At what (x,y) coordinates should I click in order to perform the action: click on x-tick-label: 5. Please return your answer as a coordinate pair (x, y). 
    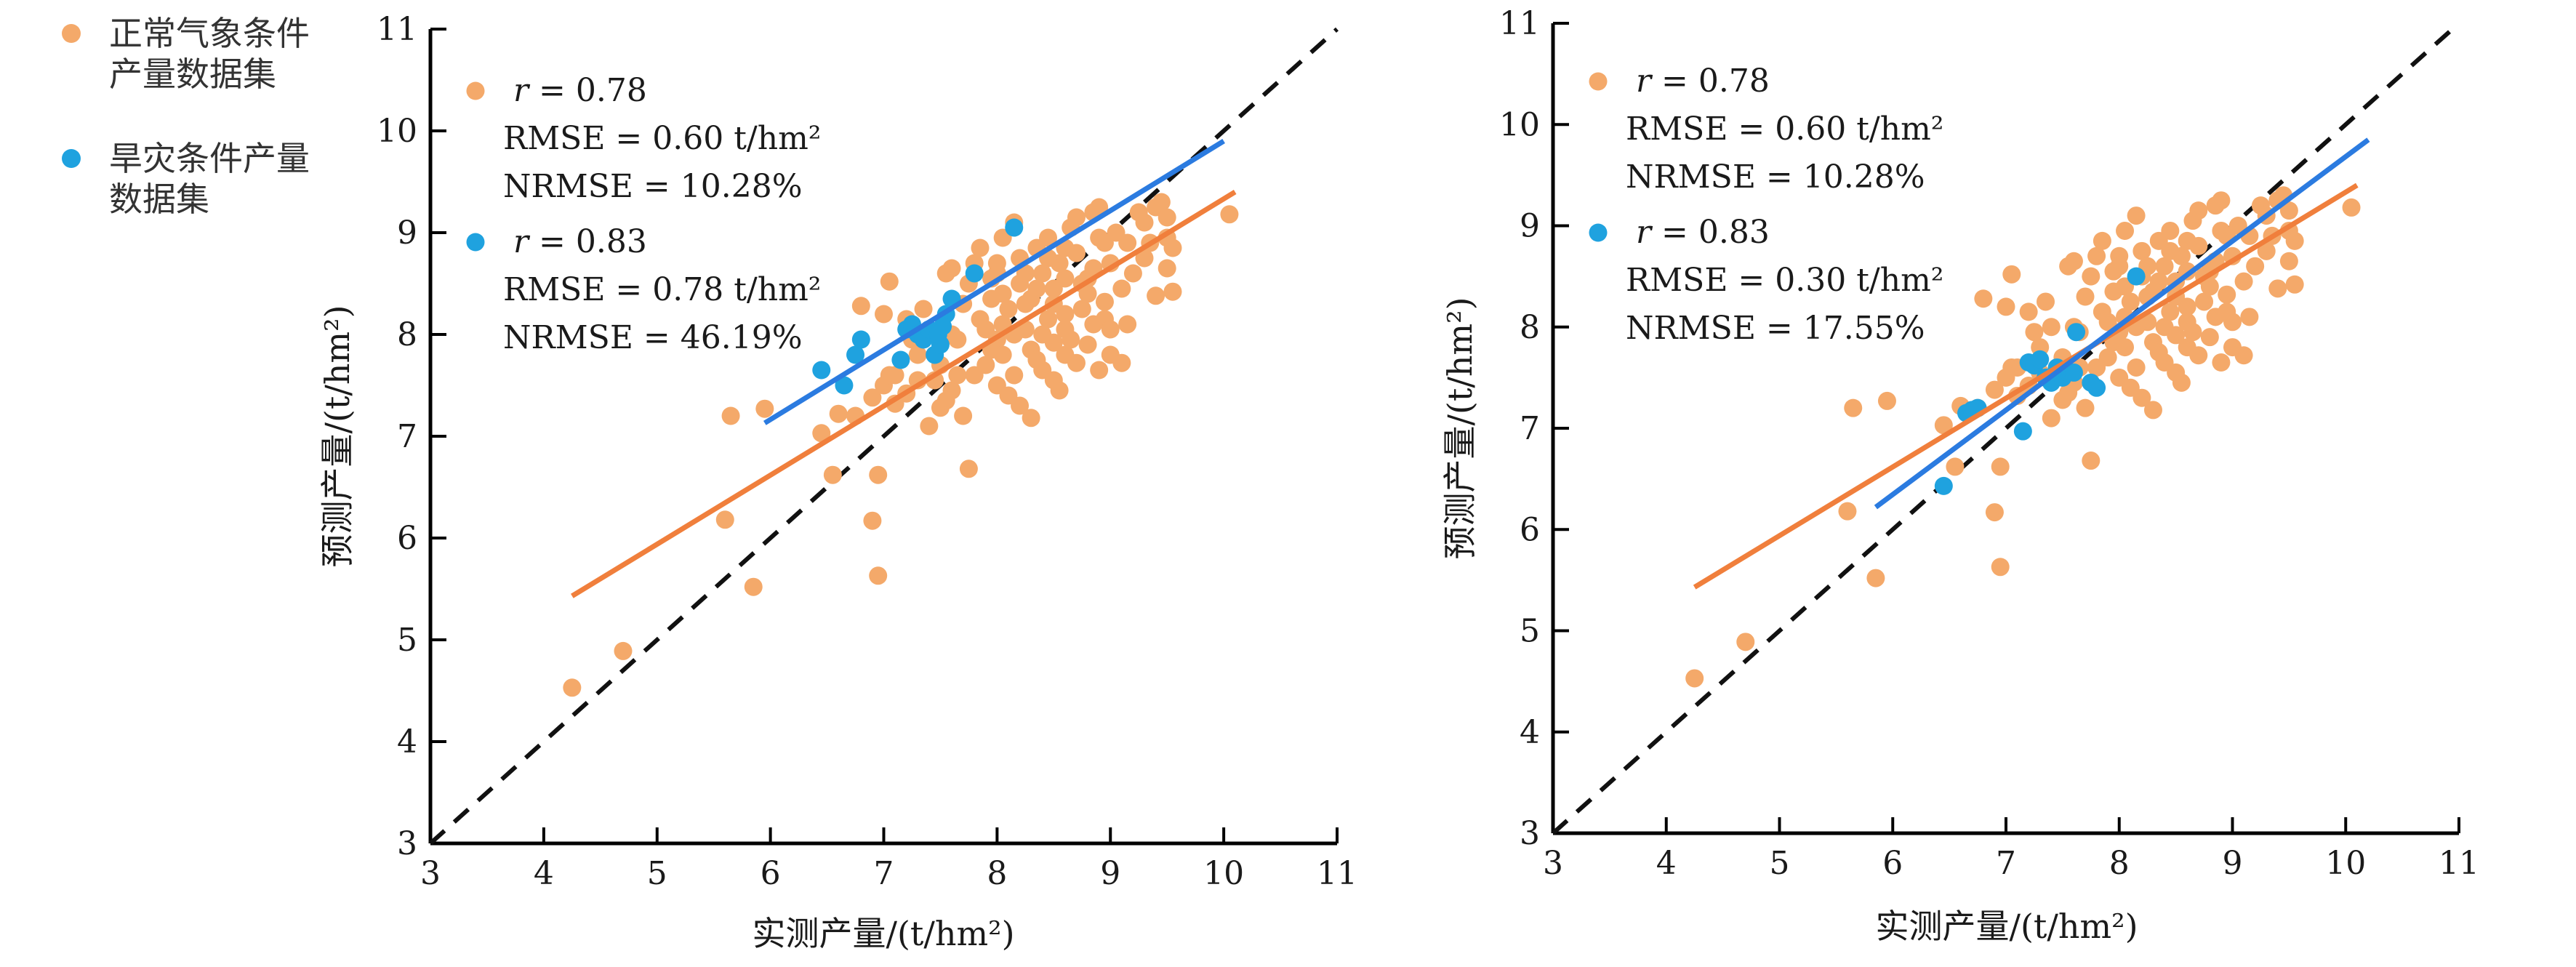
    Looking at the image, I should click on (657, 873).